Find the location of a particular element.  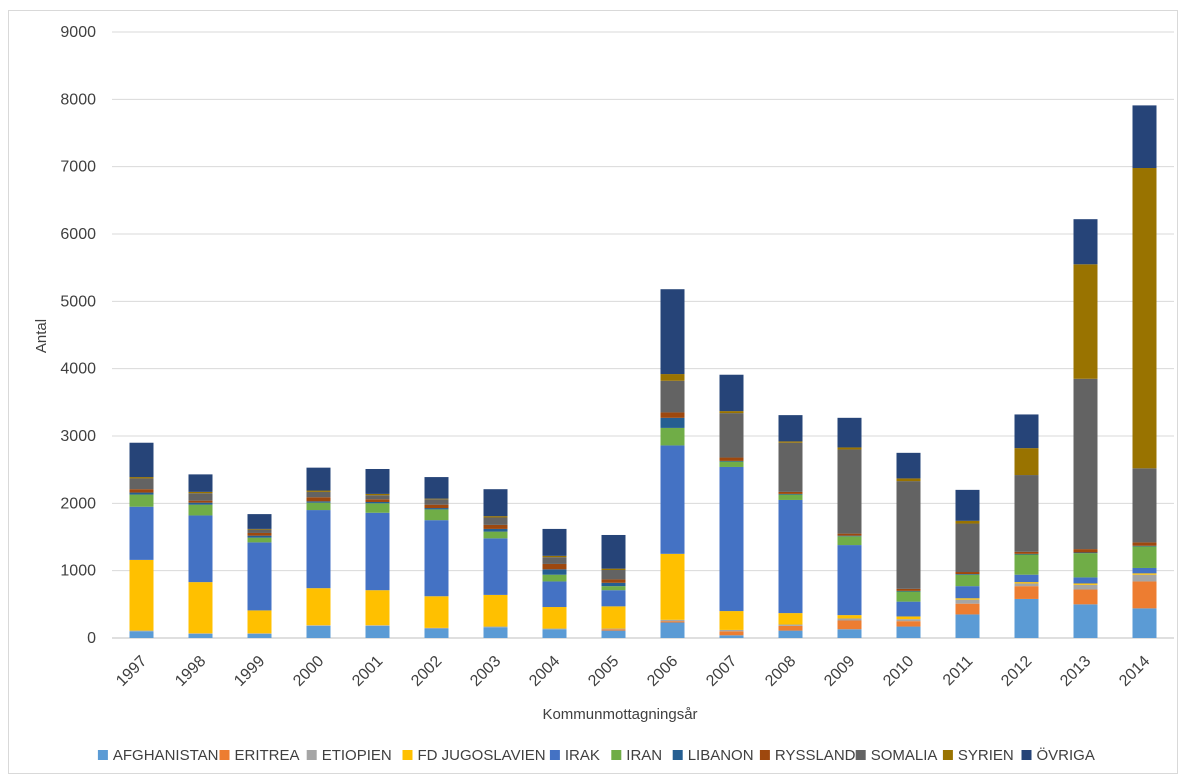

bar-segment-2011-övriga is located at coordinates (967, 505).